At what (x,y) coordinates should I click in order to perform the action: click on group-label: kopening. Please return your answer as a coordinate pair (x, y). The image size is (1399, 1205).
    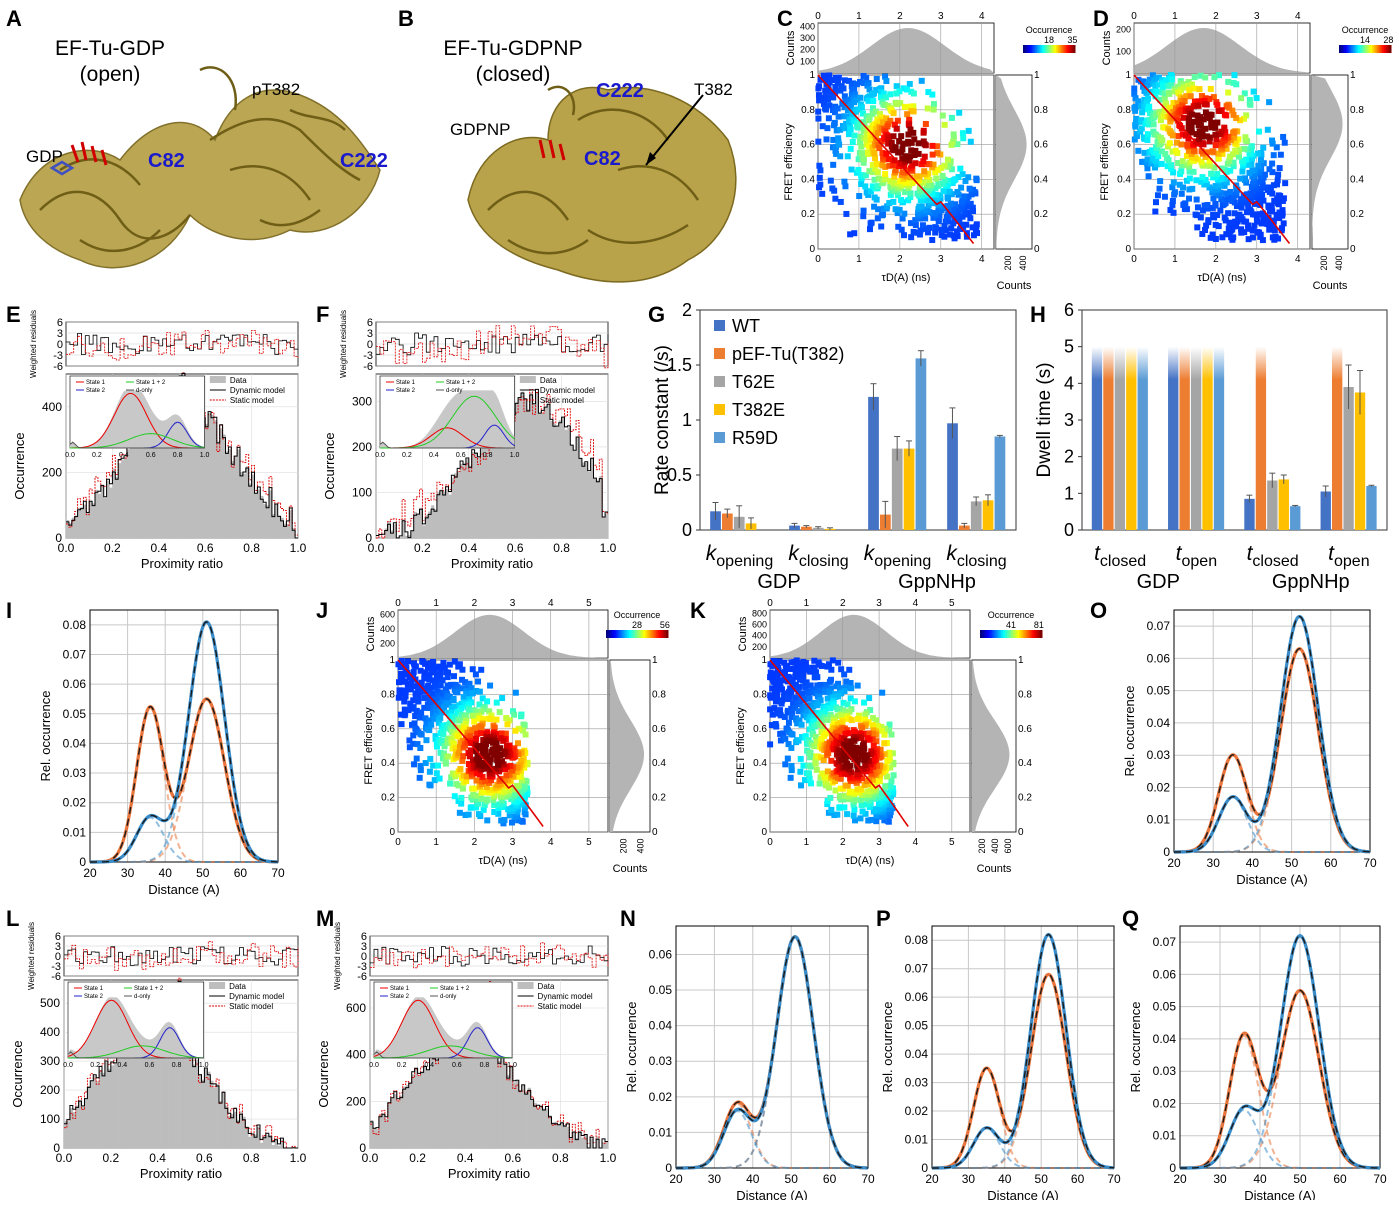
    Looking at the image, I should click on (897, 556).